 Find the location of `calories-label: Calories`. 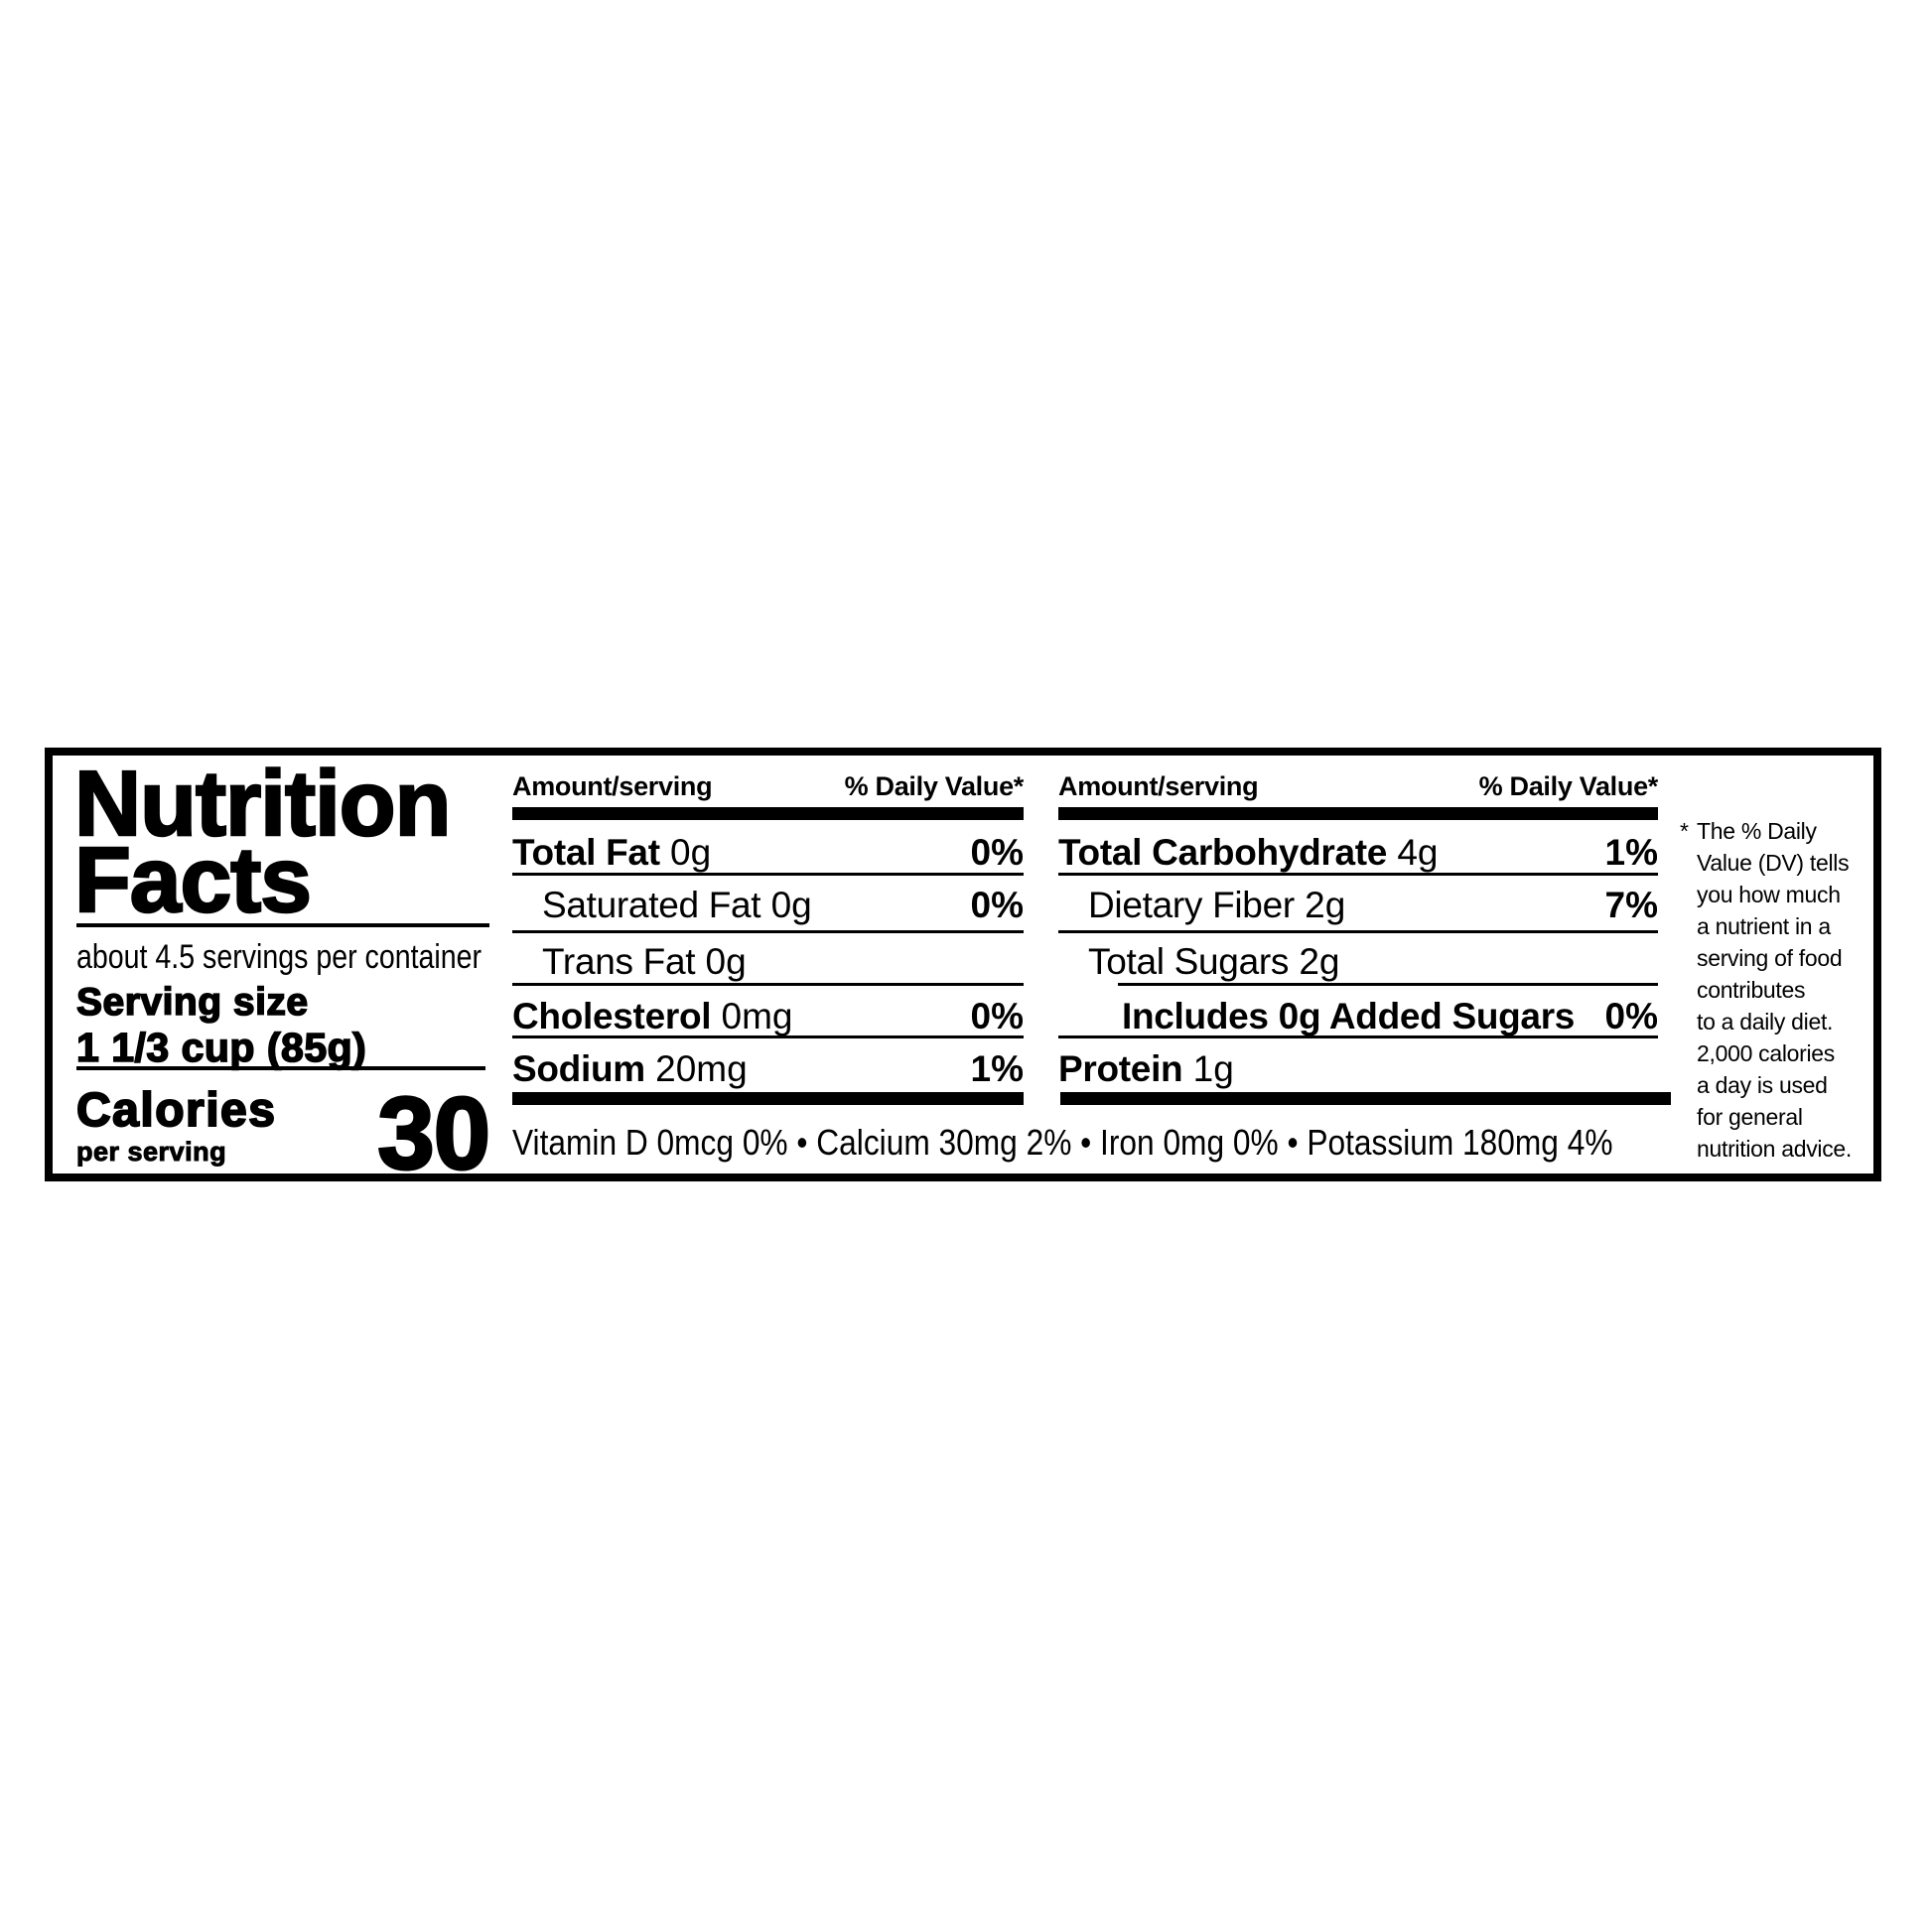

calories-label: Calories is located at coordinates (176, 1111).